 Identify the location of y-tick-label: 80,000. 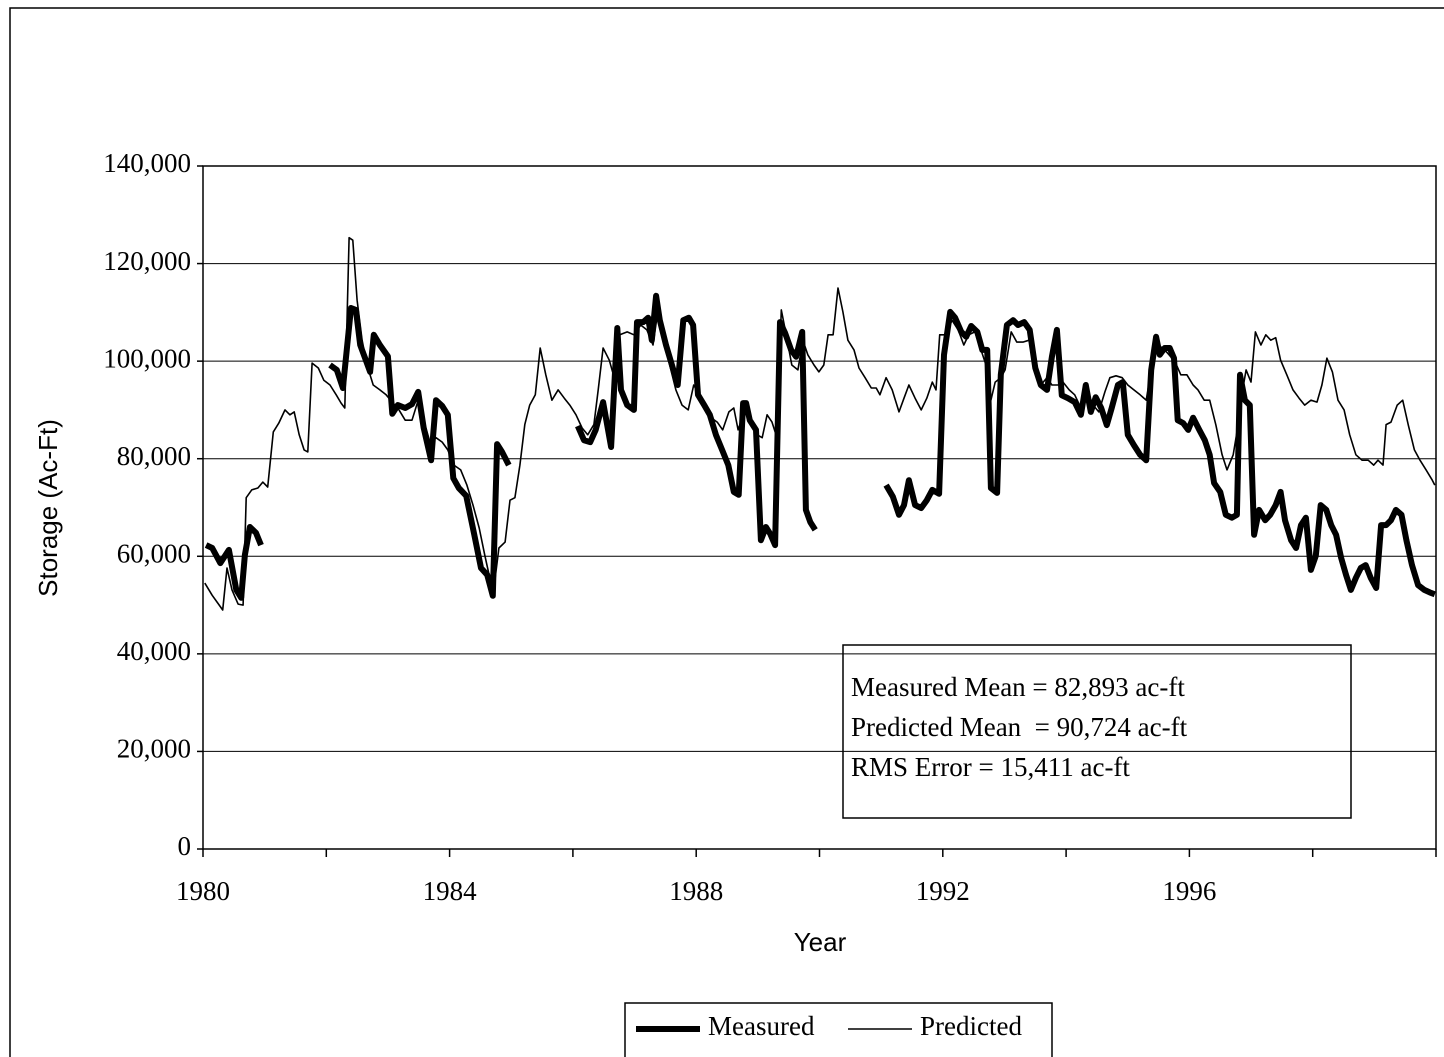
(154, 456).